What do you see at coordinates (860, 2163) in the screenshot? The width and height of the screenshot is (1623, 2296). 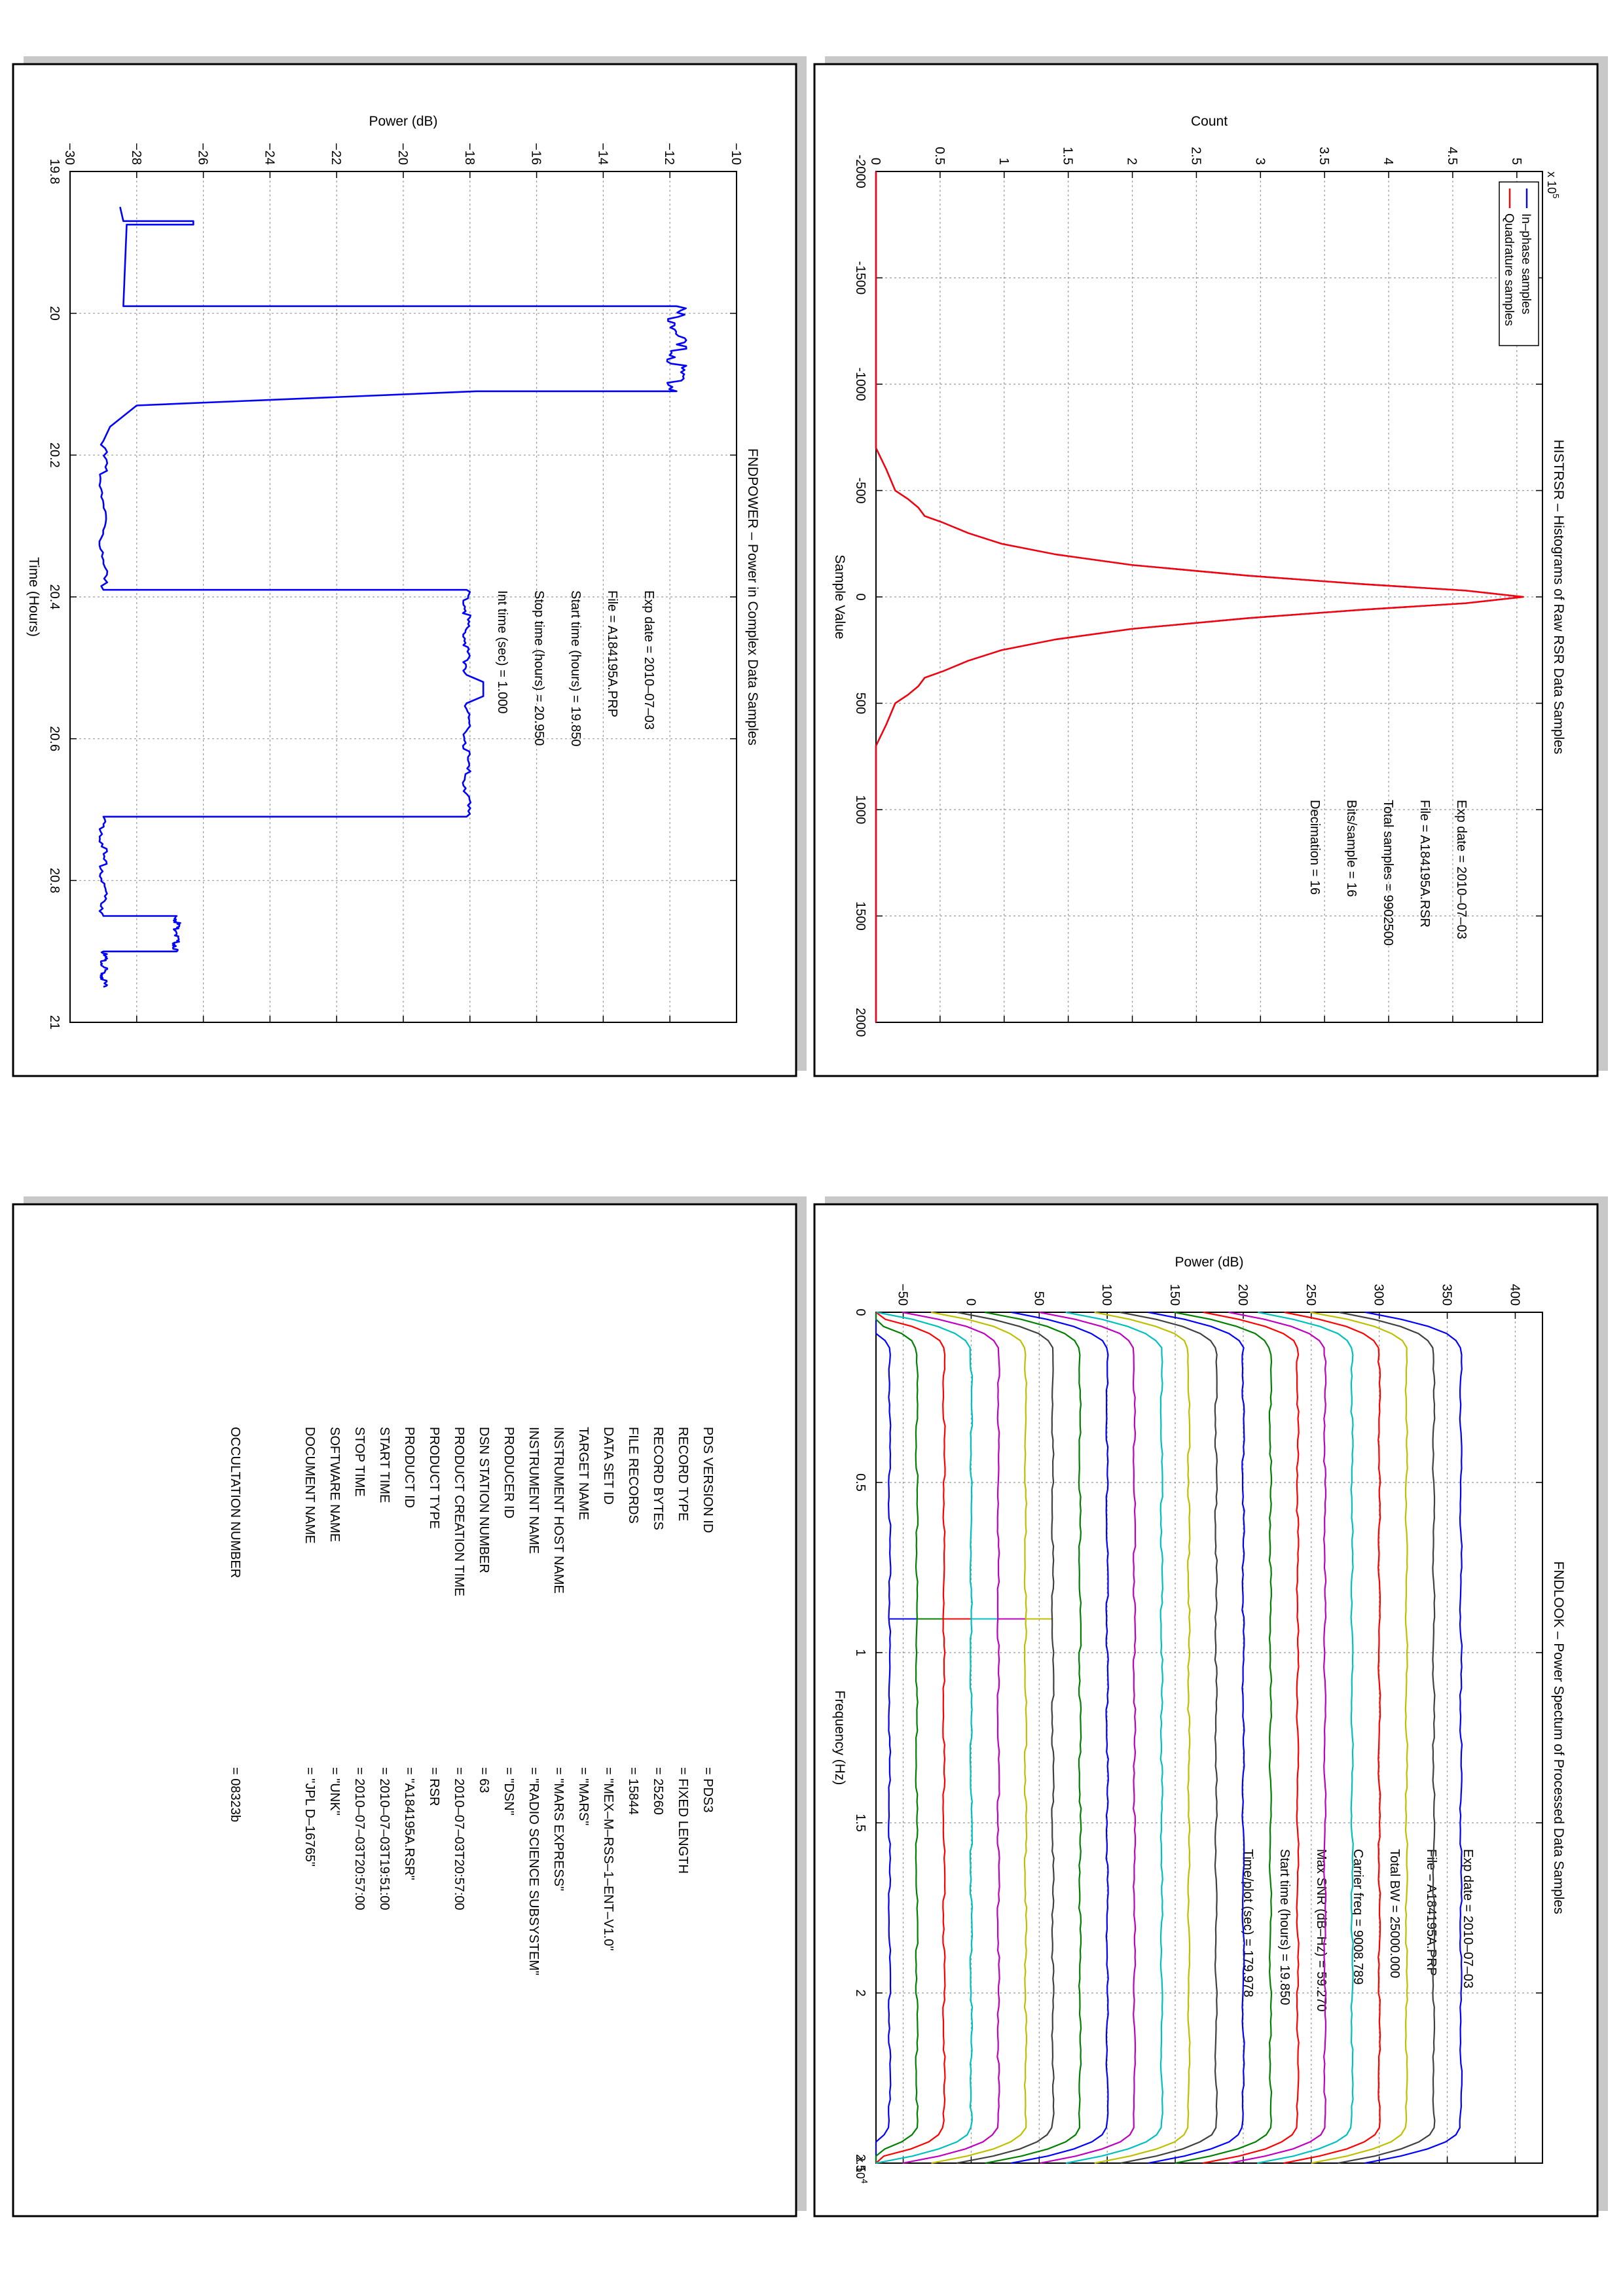 I see `x-tick-label: 2.5` at bounding box center [860, 2163].